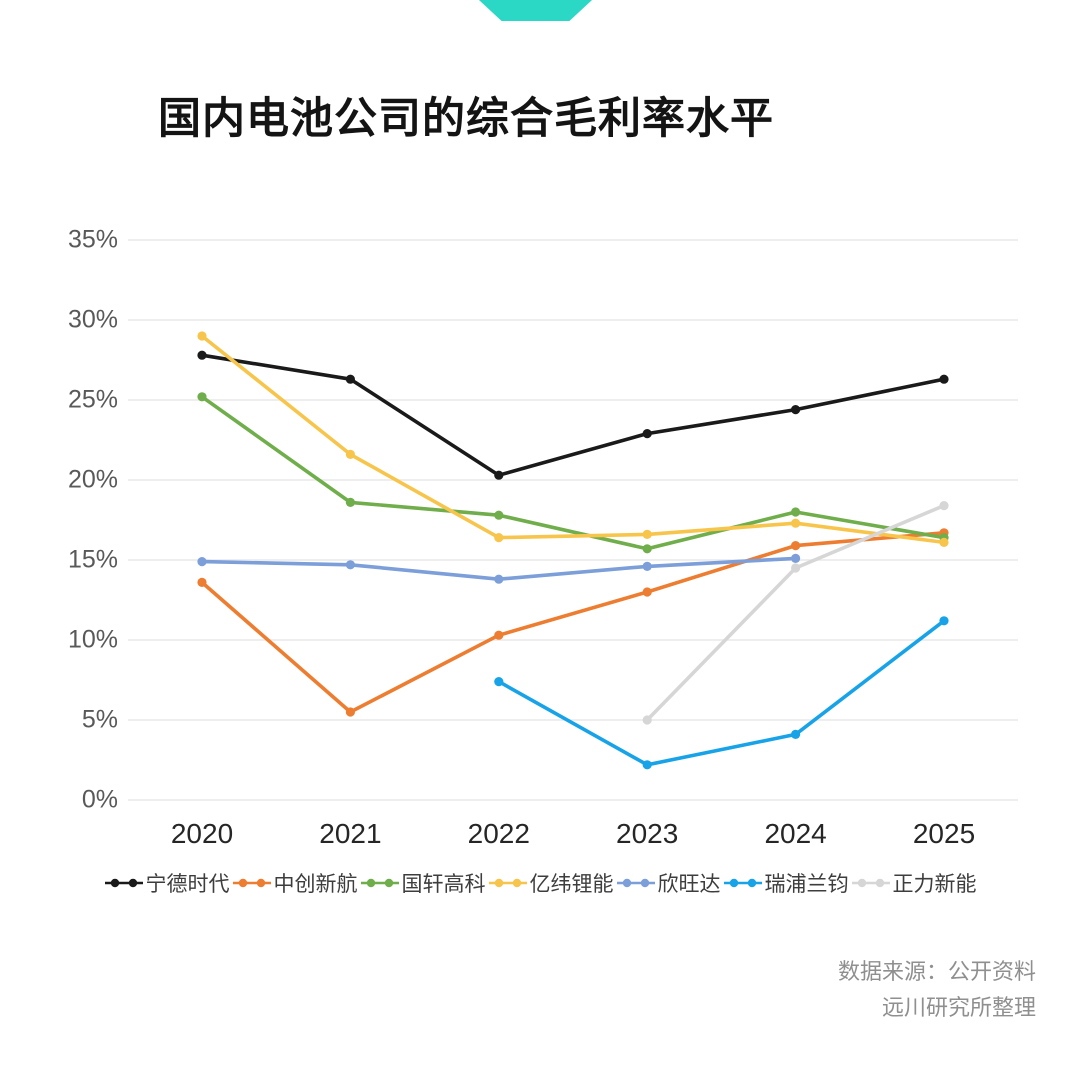 The width and height of the screenshot is (1080, 1065). I want to click on legend-label: 宁德时代, so click(187, 884).